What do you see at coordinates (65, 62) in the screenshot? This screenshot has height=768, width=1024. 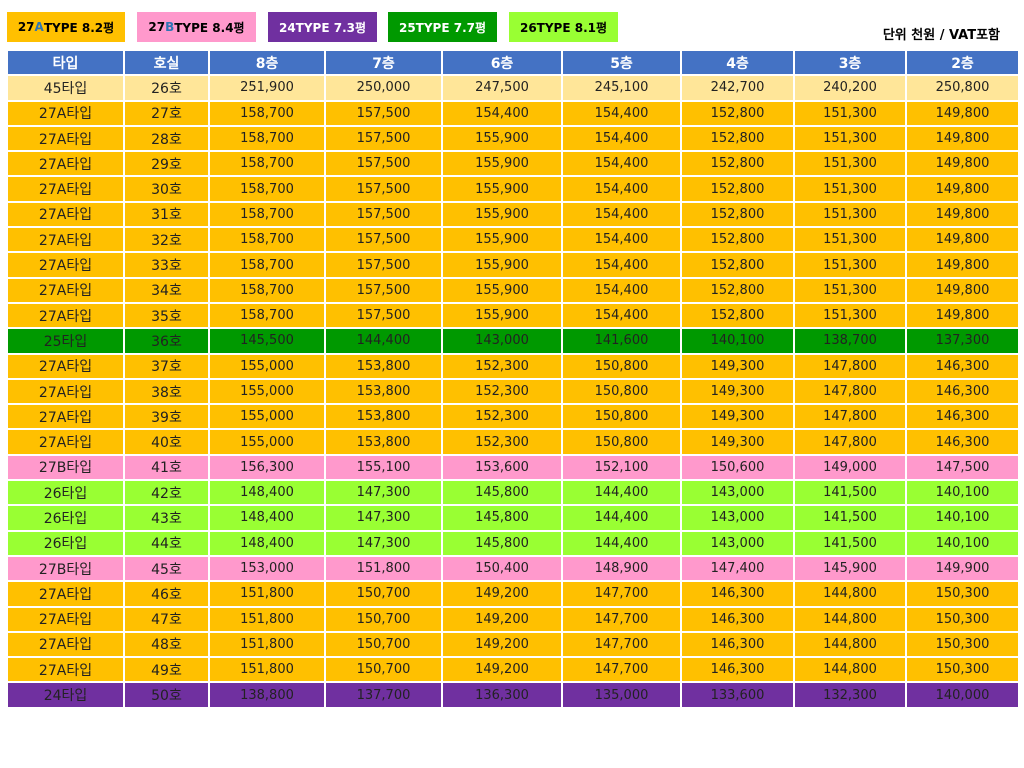 I see `column-header-type: 타입` at bounding box center [65, 62].